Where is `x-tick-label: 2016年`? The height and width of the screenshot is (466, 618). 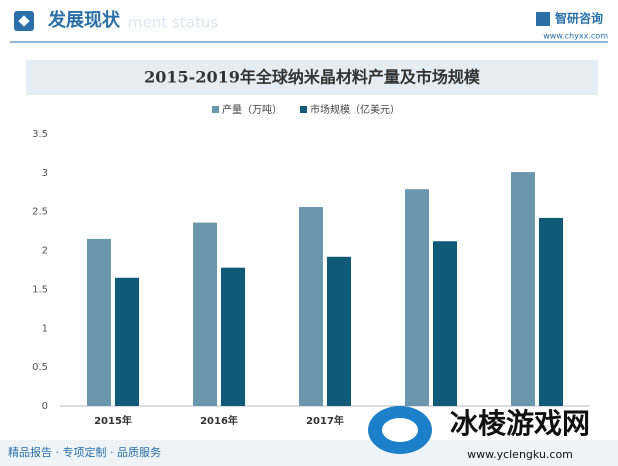 x-tick-label: 2016年 is located at coordinates (219, 420).